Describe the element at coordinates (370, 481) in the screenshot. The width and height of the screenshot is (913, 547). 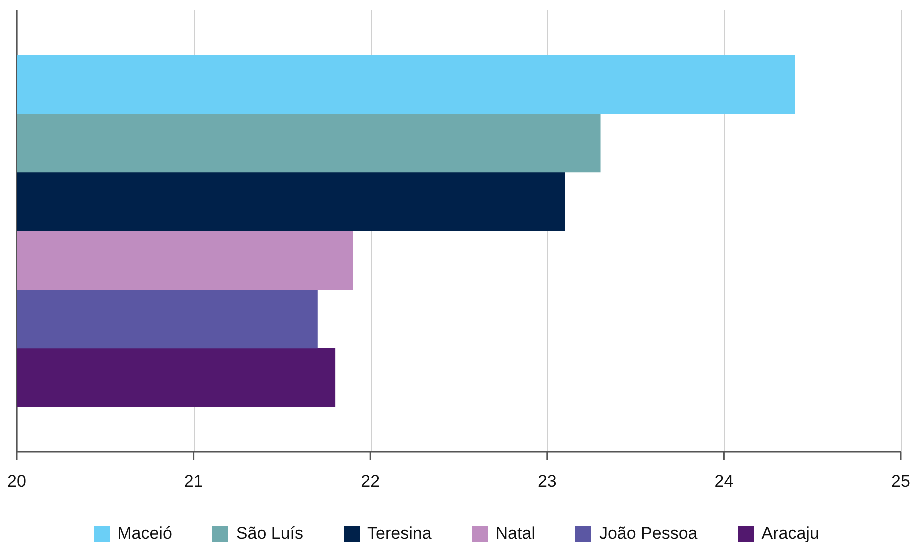
I see `x-tick-label: 22` at that location.